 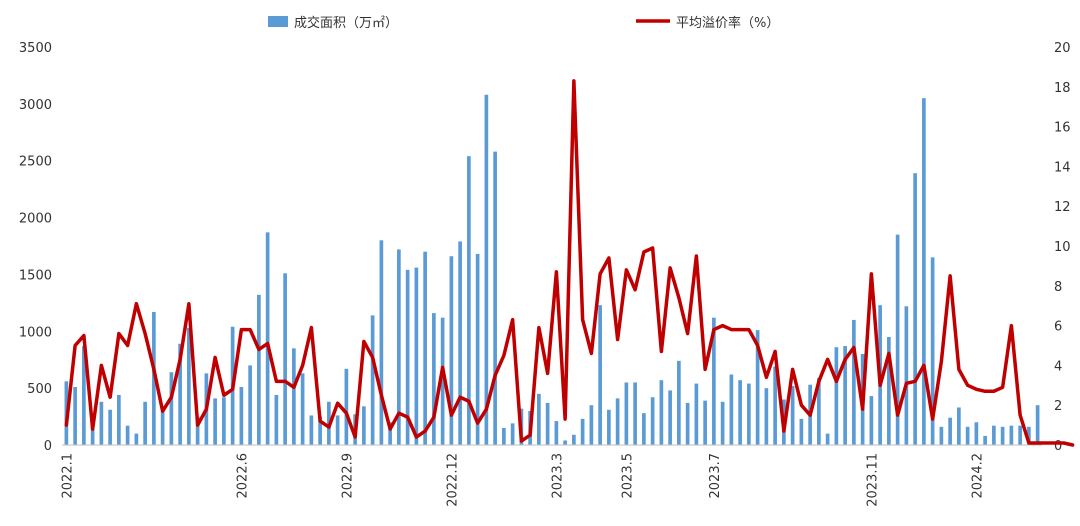 What do you see at coordinates (715, 476) in the screenshot?
I see `x-tick-label: 2023.7` at bounding box center [715, 476].